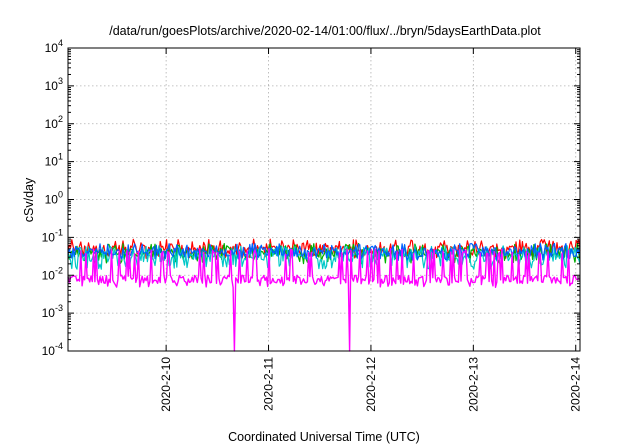  I want to click on y-tick-label: 10⁰, so click(54, 198).